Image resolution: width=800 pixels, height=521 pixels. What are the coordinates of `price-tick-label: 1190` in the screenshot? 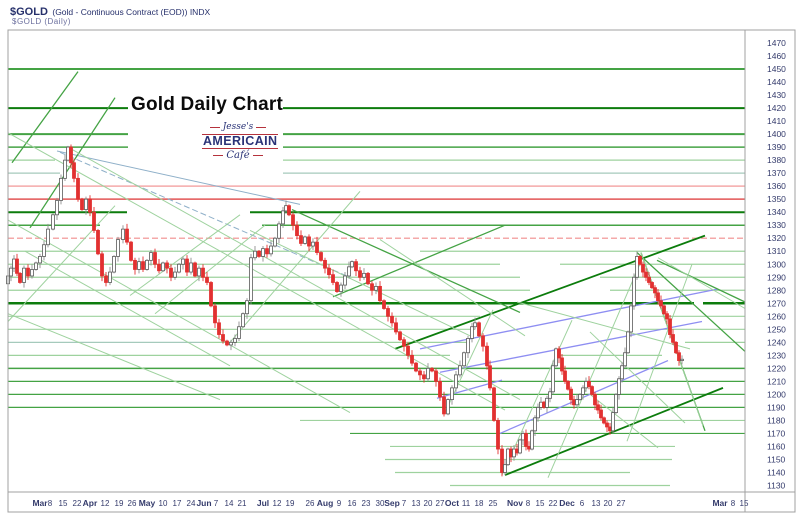 It's located at (776, 407).